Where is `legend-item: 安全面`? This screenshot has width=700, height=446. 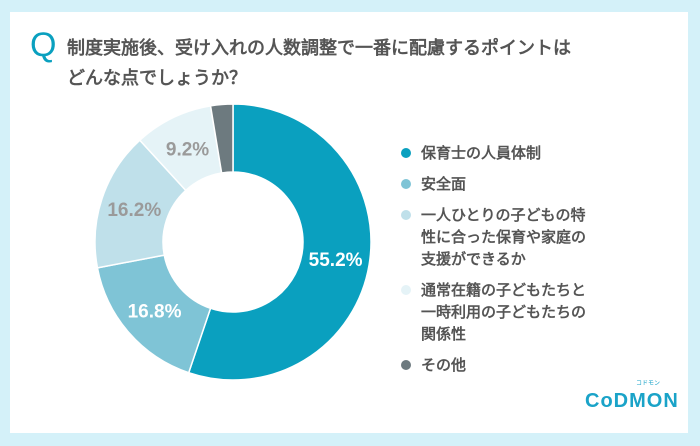 legend-item: 安全面 is located at coordinates (521, 184).